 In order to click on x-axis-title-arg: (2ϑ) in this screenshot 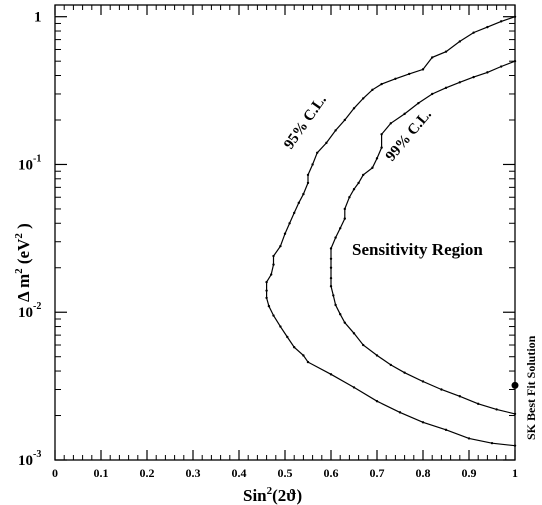, I will do `click(287, 495)`.